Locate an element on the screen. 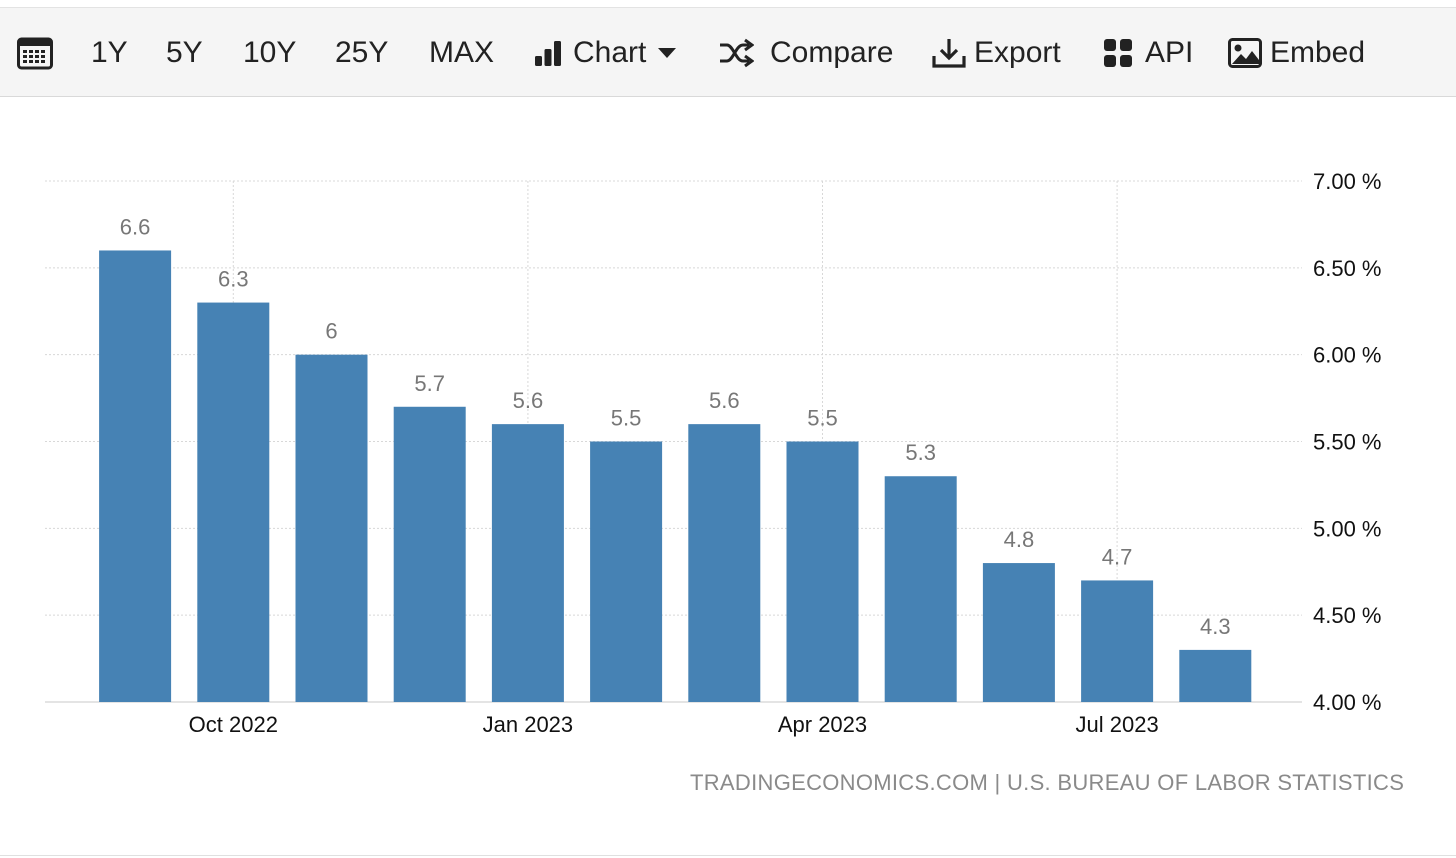 The height and width of the screenshot is (858, 1456). chart-toolbar: 1Y 5Y 10Y 25Y MAX Chart Compare is located at coordinates (728, 52).